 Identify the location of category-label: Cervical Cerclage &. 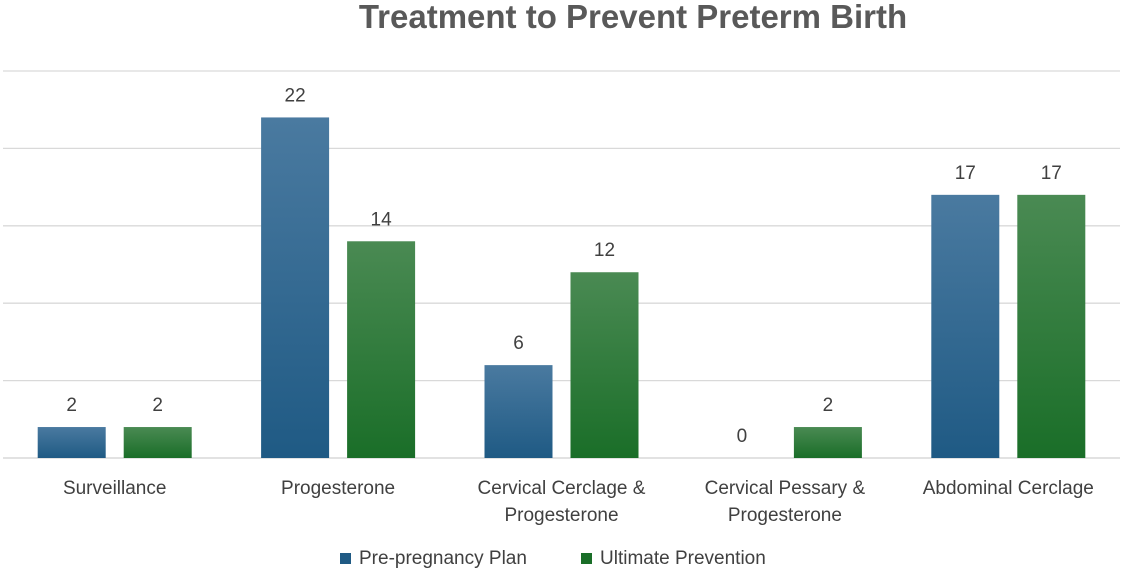
(562, 488).